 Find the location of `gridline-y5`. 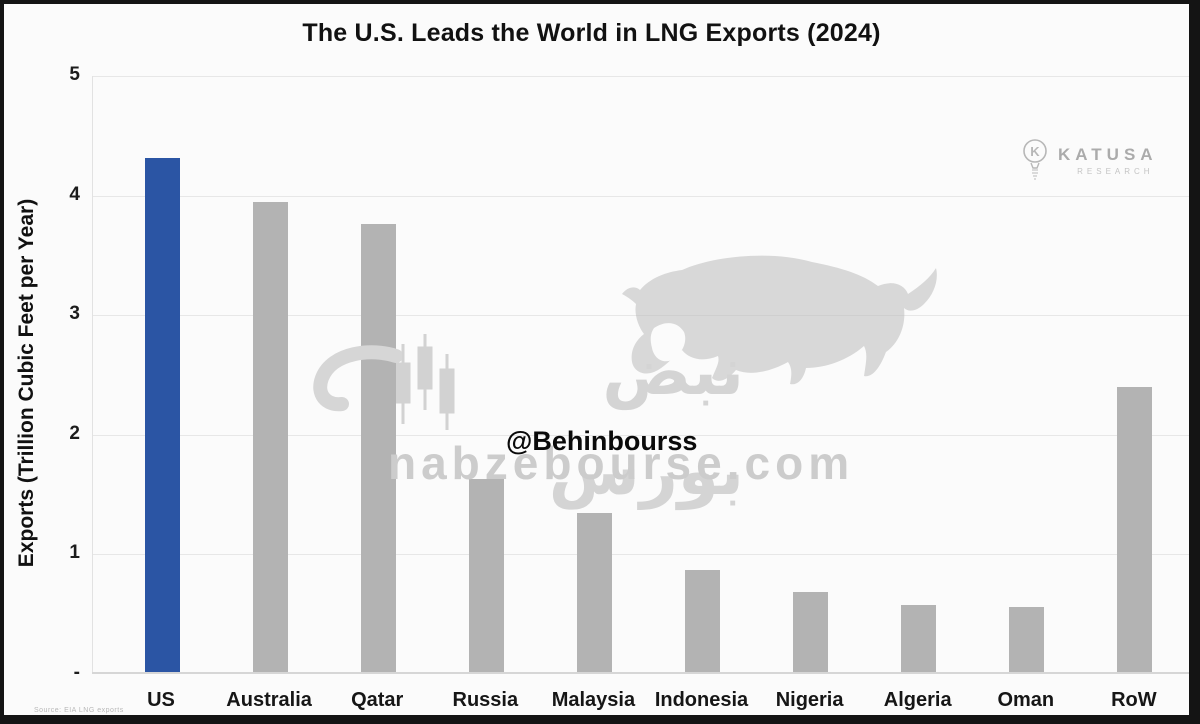

gridline-y5 is located at coordinates (641, 76).